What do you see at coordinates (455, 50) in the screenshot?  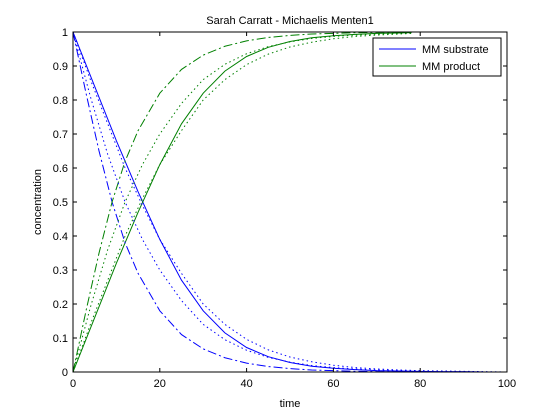 I see `legend-label: MM substrate` at bounding box center [455, 50].